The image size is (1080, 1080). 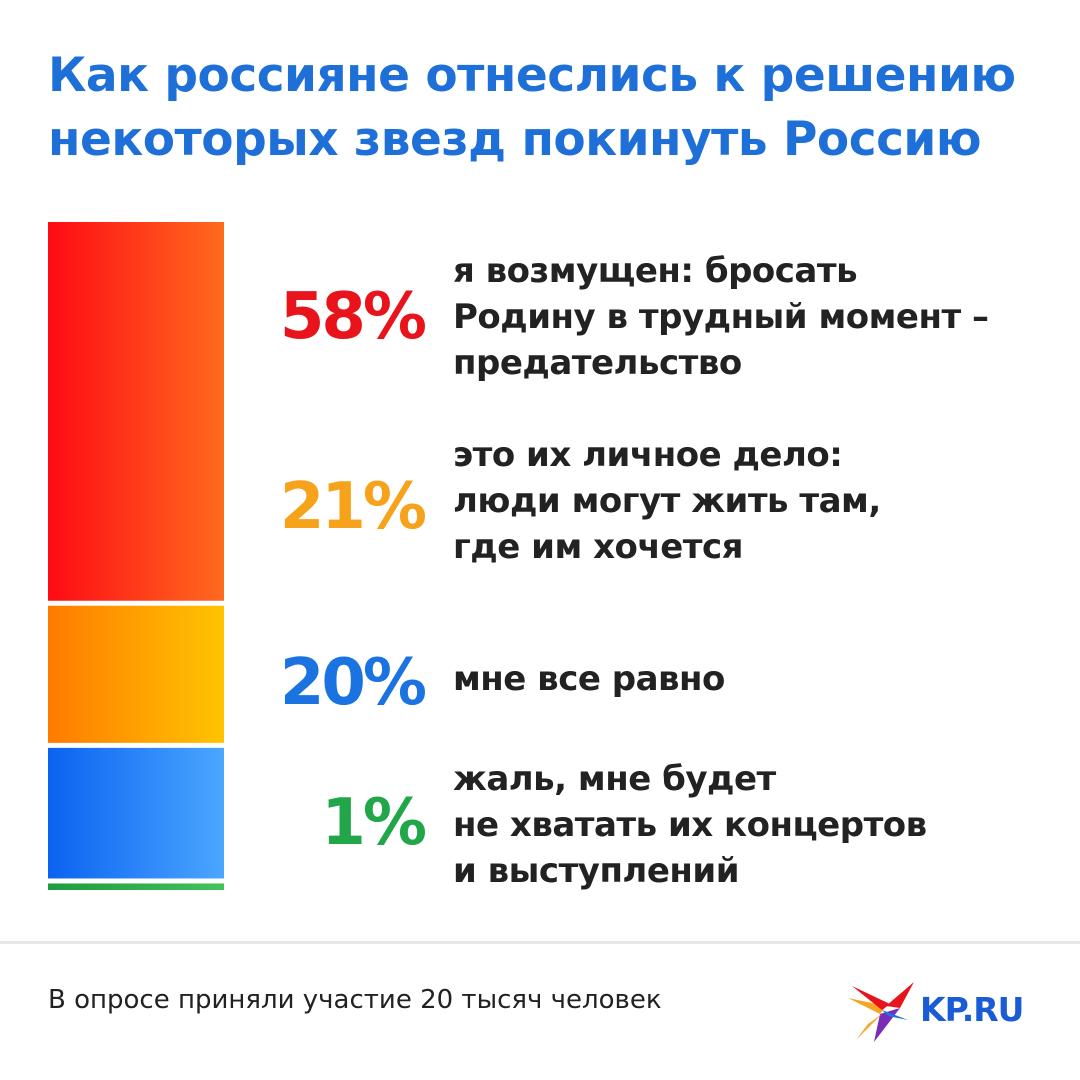 What do you see at coordinates (614, 779) in the screenshot?
I see `answer-line: жаль, мне будет` at bounding box center [614, 779].